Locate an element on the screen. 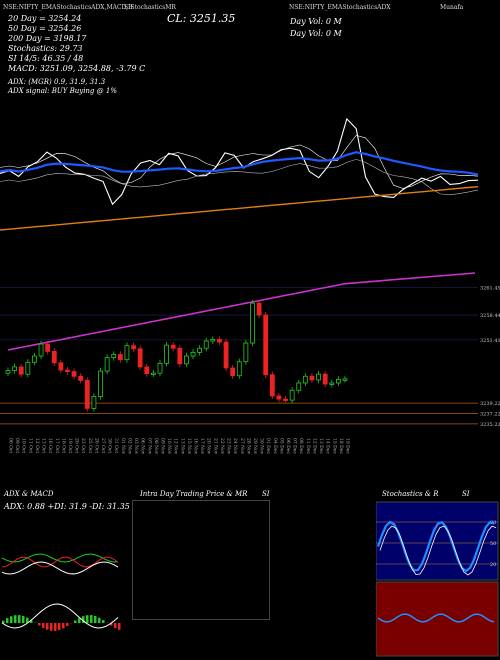  date-label: 08 Dec is located at coordinates (301, 446).